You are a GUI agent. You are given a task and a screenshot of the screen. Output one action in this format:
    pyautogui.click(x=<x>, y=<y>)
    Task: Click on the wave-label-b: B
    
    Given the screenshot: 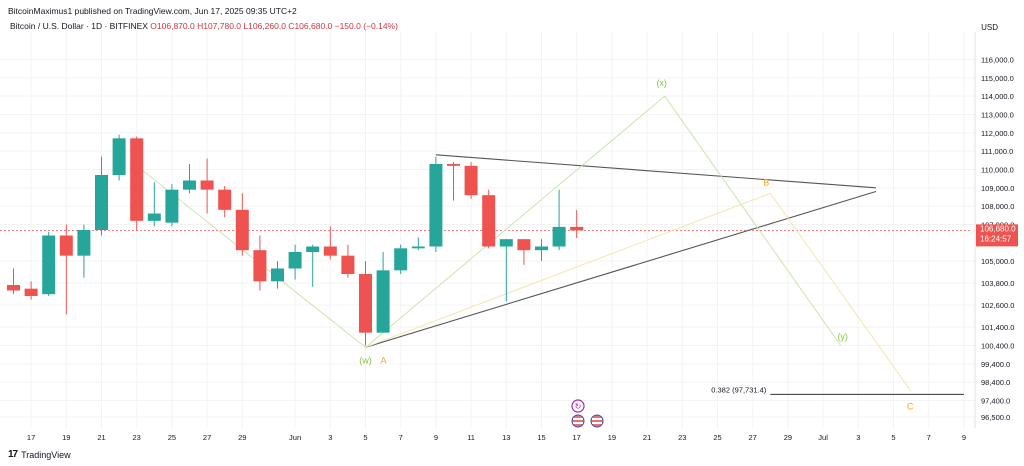 What is the action you would take?
    pyautogui.click(x=766, y=182)
    